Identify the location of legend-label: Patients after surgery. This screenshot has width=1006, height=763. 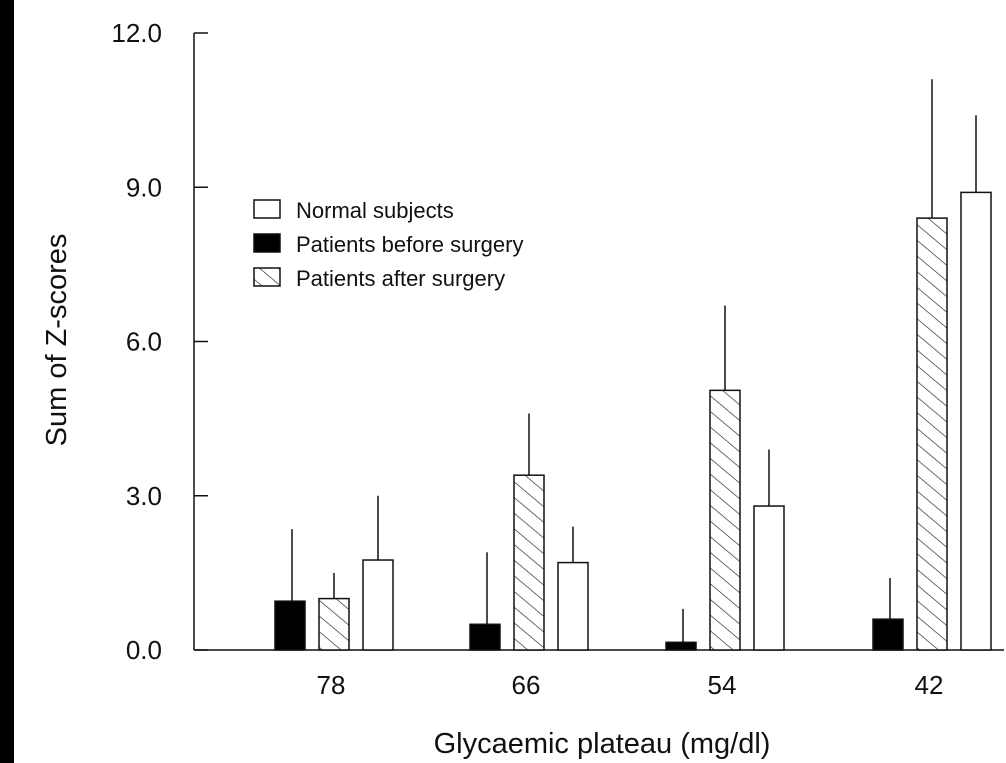
(400, 278).